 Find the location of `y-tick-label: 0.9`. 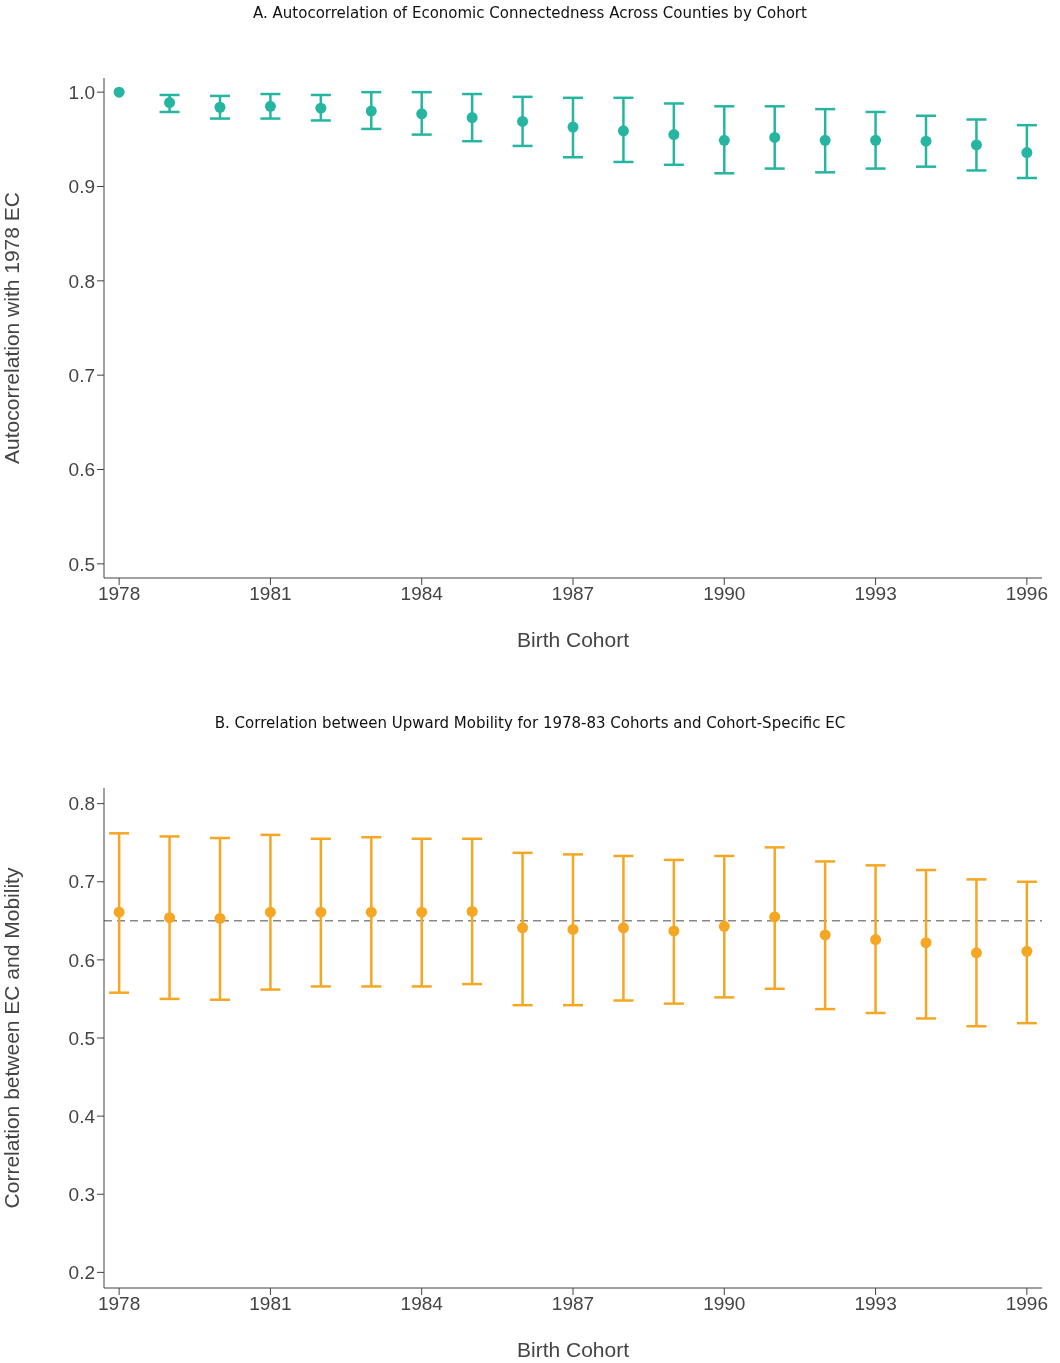

y-tick-label: 0.9 is located at coordinates (81, 187).